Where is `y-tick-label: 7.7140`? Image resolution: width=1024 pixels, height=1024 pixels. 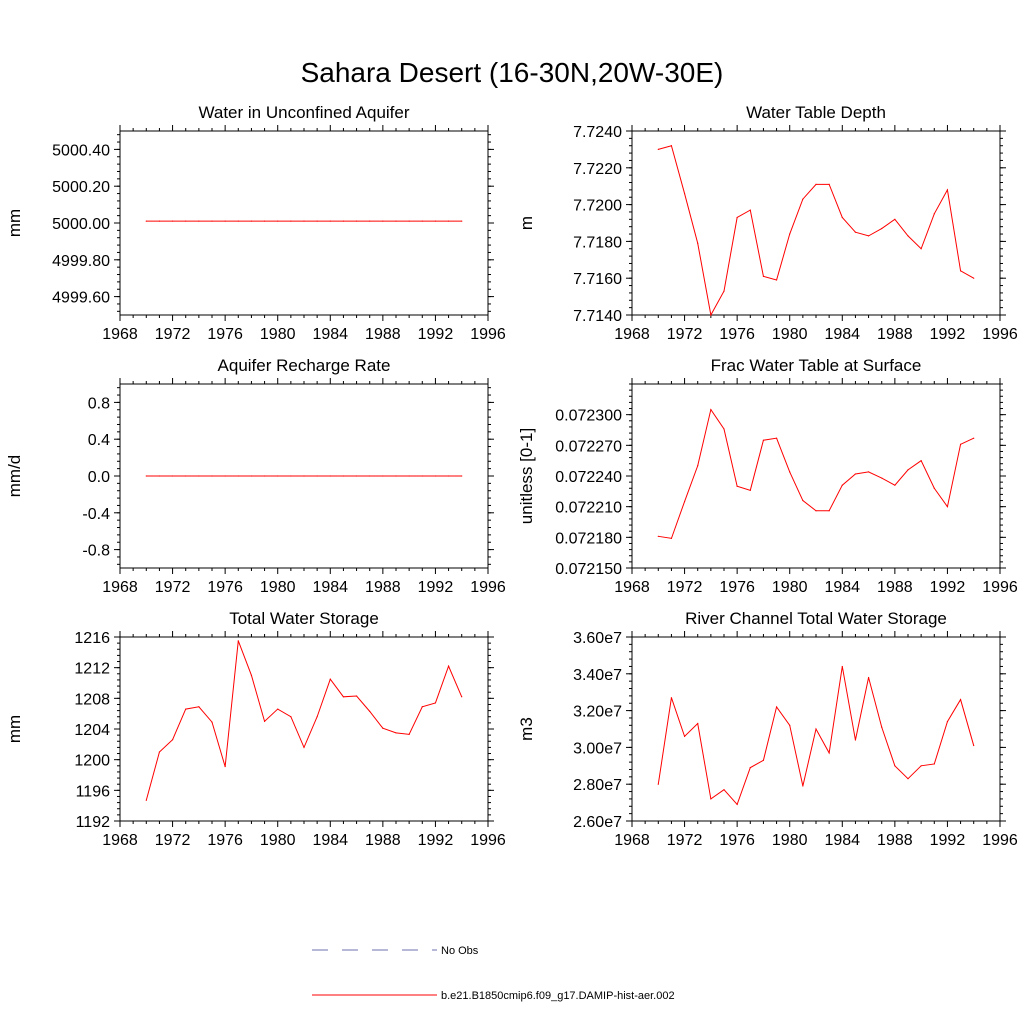
y-tick-label: 7.7140 is located at coordinates (597, 316).